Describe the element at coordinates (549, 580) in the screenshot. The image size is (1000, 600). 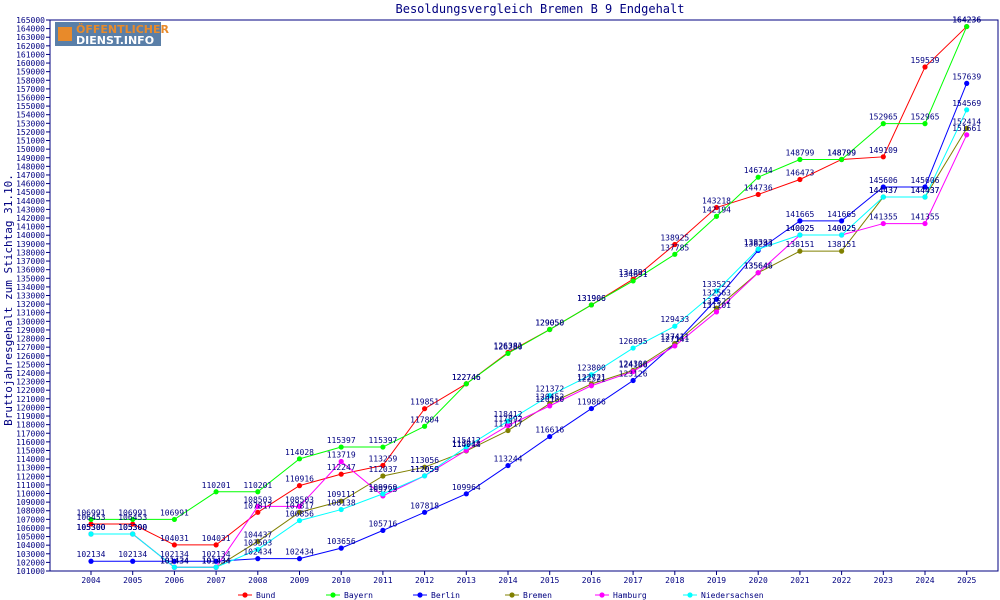
I see `x-tick-label: 2015` at that location.